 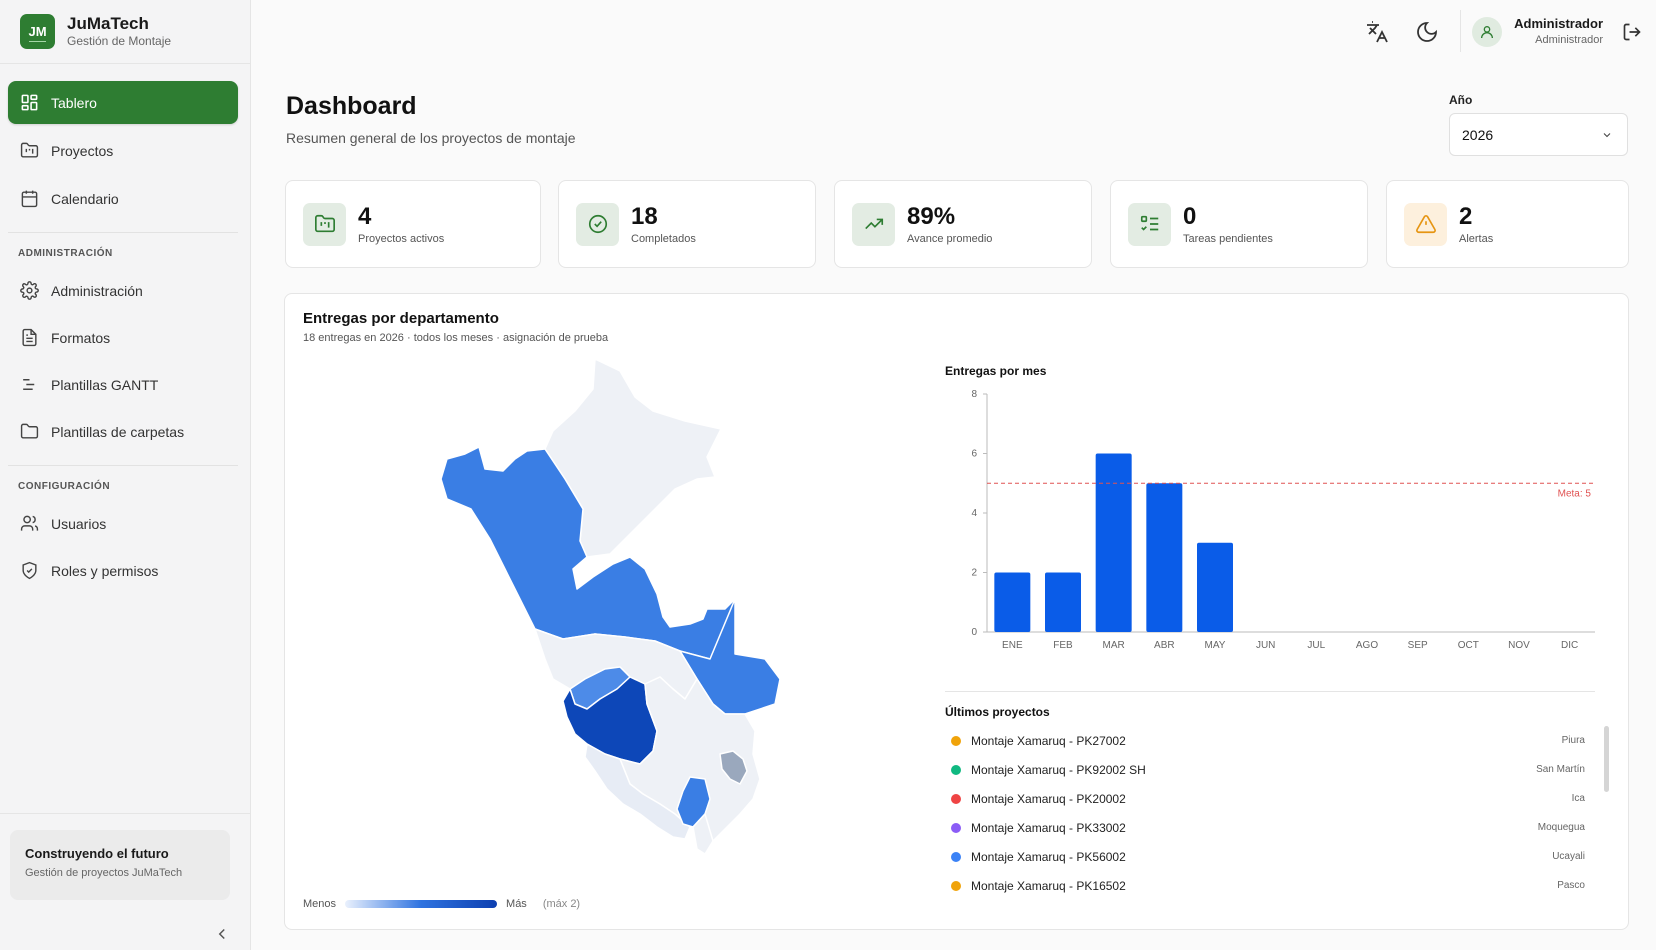 I want to click on project-location: Moquegua, so click(x=1561, y=827).